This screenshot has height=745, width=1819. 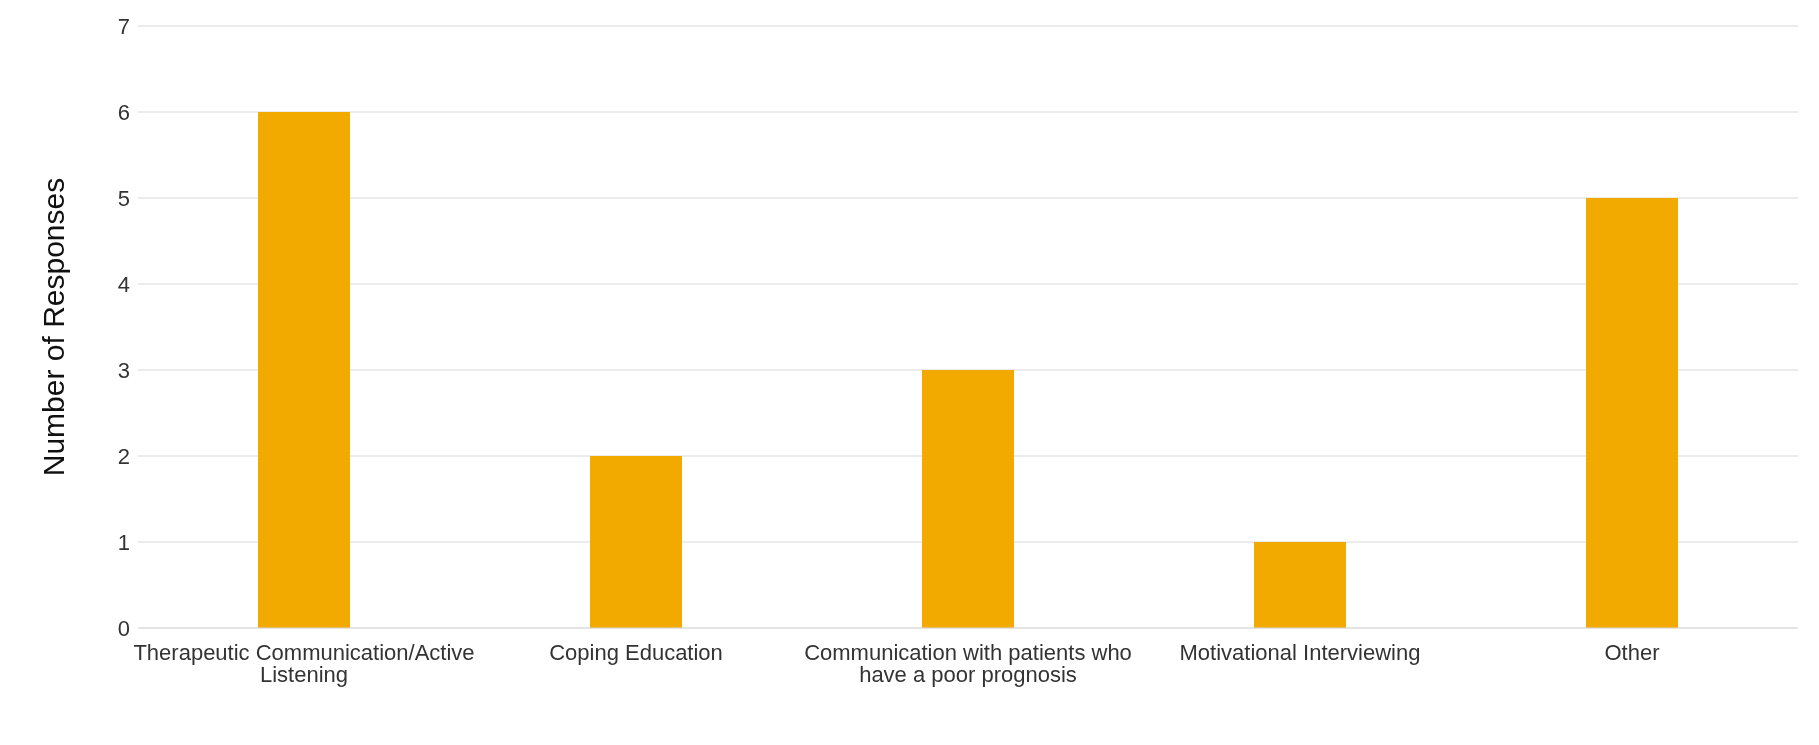 What do you see at coordinates (968, 663) in the screenshot?
I see `x-tick-label: Communication with patients who have a poor prognosis` at bounding box center [968, 663].